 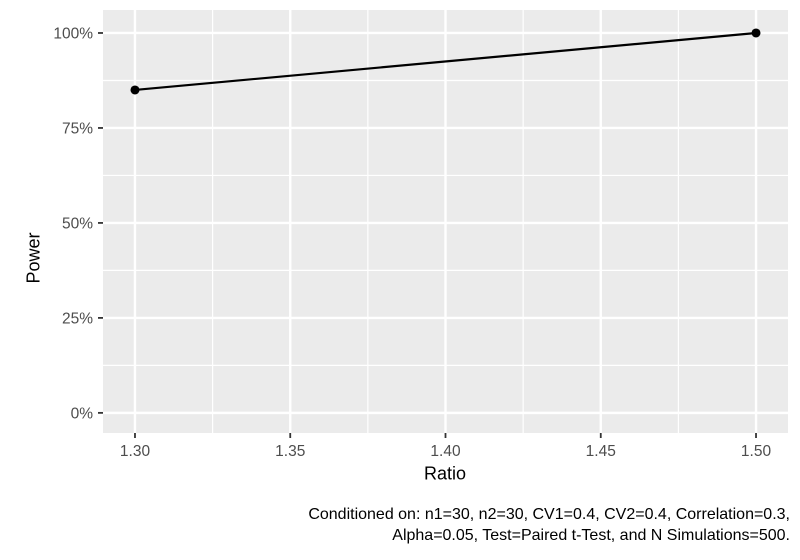 What do you see at coordinates (73, 33) in the screenshot?
I see `y-tick-label: 100%` at bounding box center [73, 33].